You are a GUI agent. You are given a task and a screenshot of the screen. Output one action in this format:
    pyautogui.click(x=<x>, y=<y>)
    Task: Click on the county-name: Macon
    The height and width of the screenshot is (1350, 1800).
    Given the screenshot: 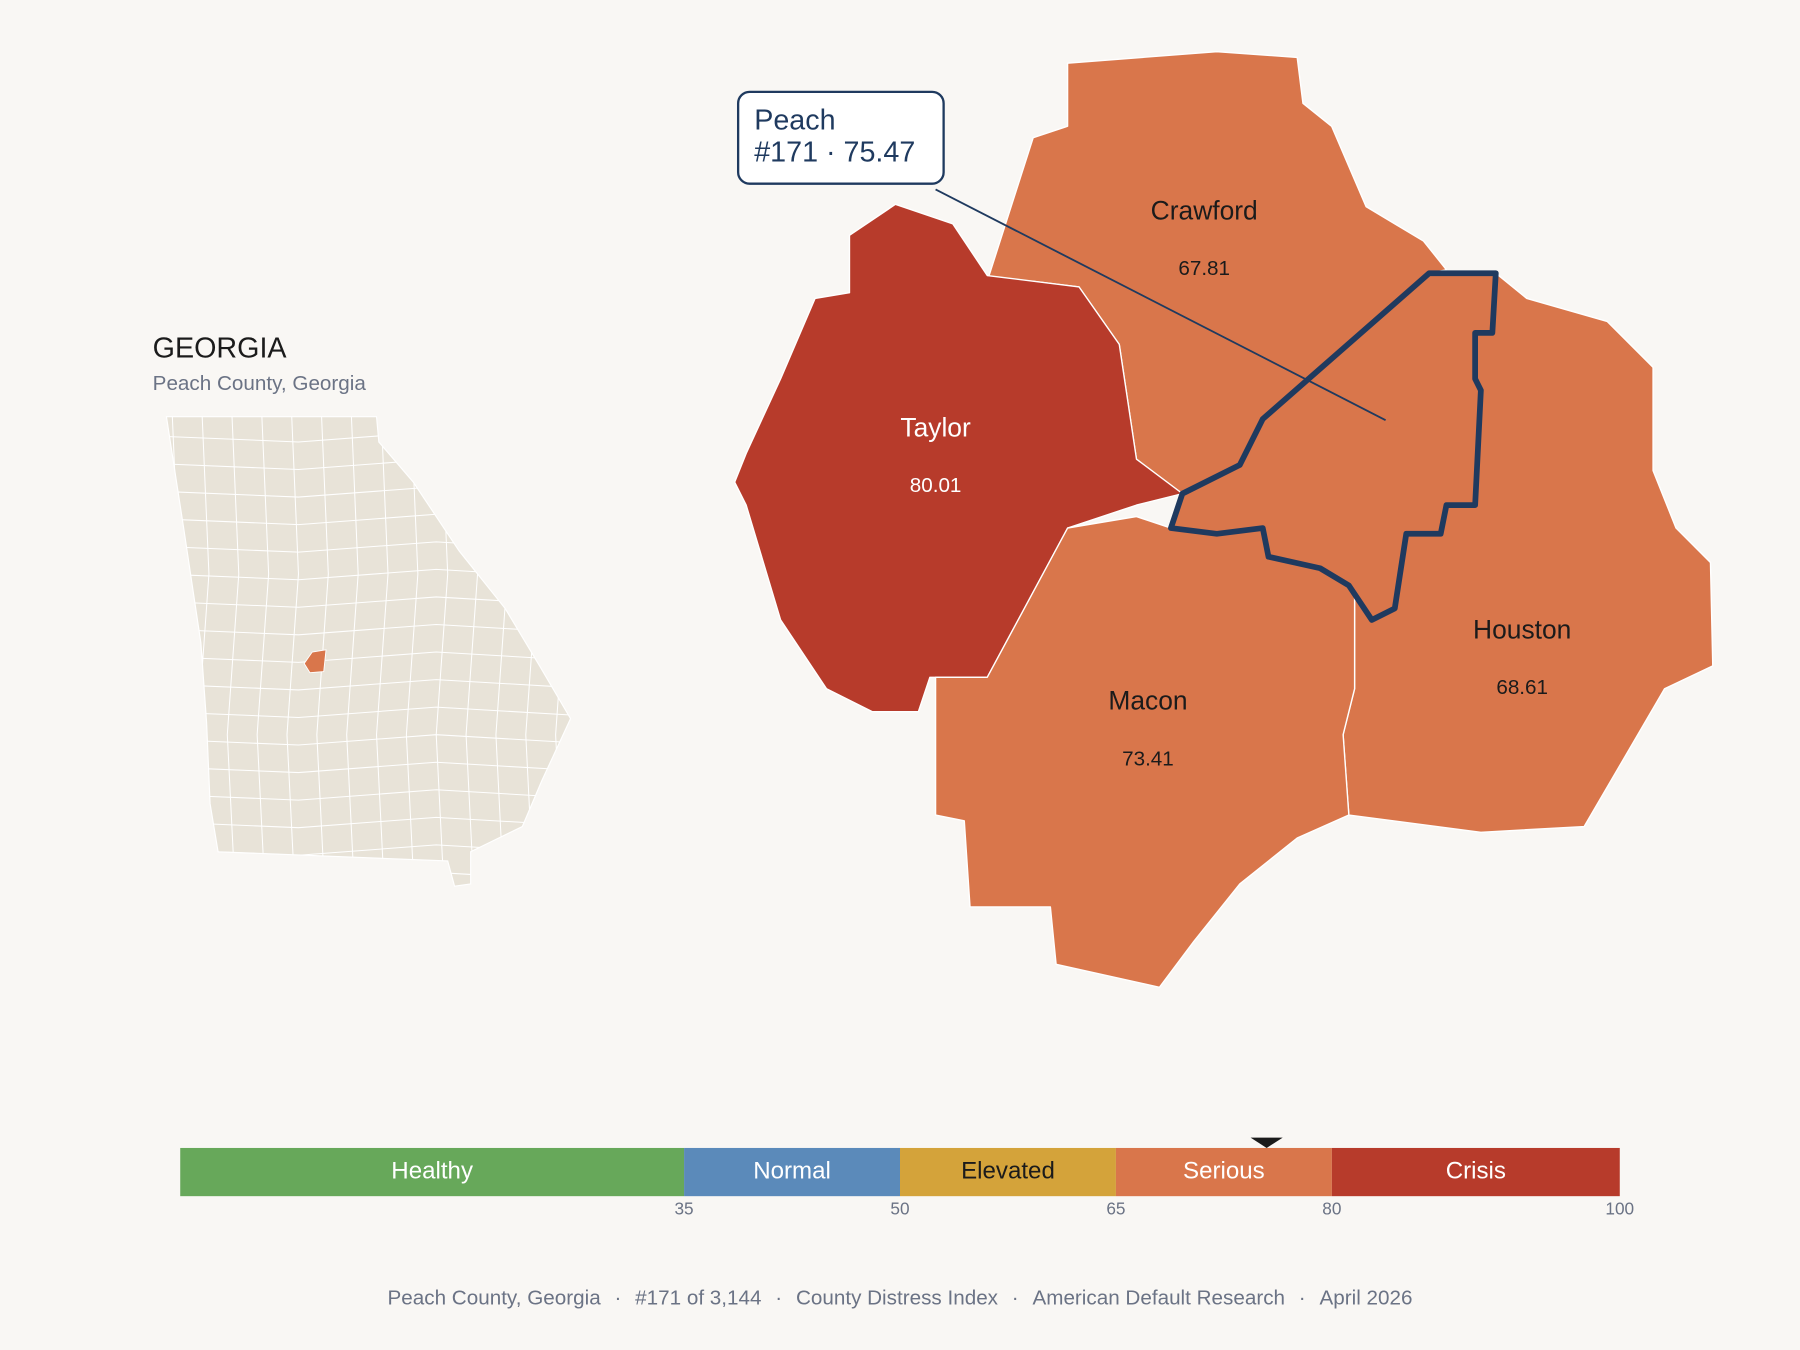 What is the action you would take?
    pyautogui.click(x=1147, y=701)
    